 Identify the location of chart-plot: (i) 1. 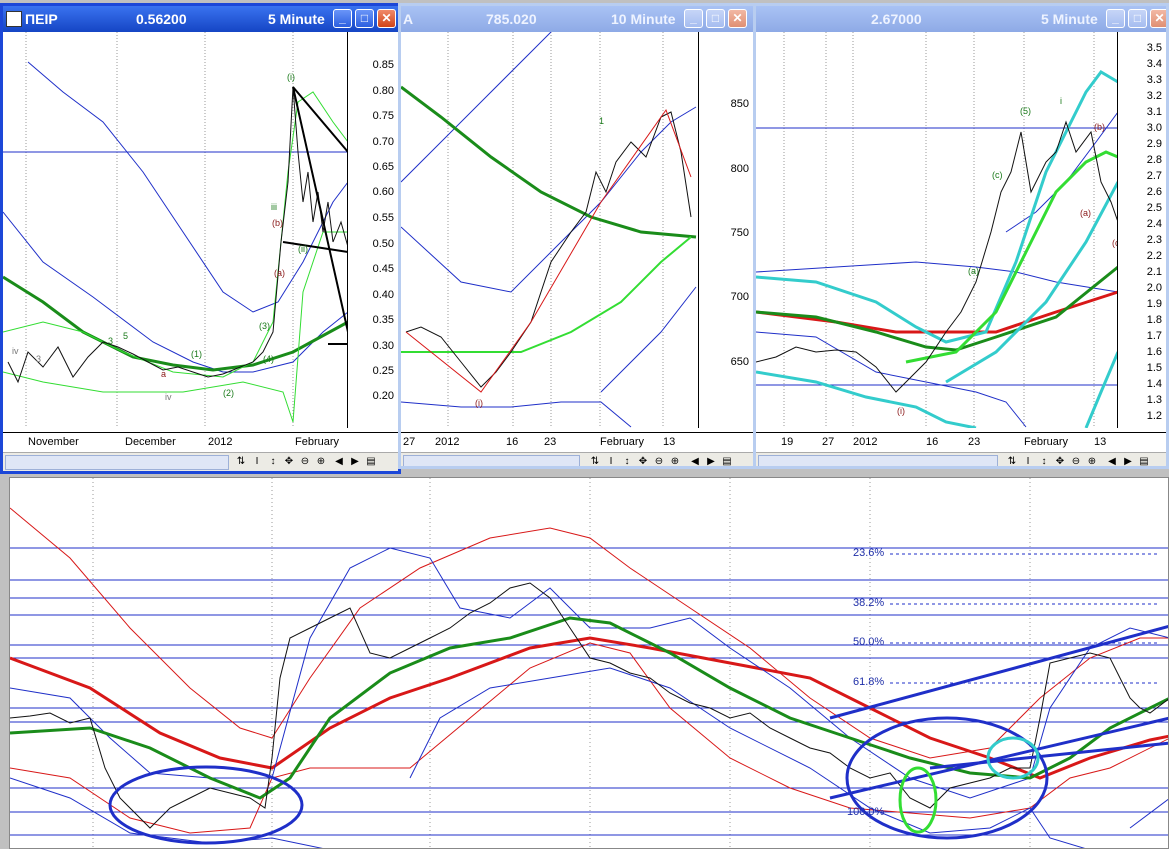
(549, 230).